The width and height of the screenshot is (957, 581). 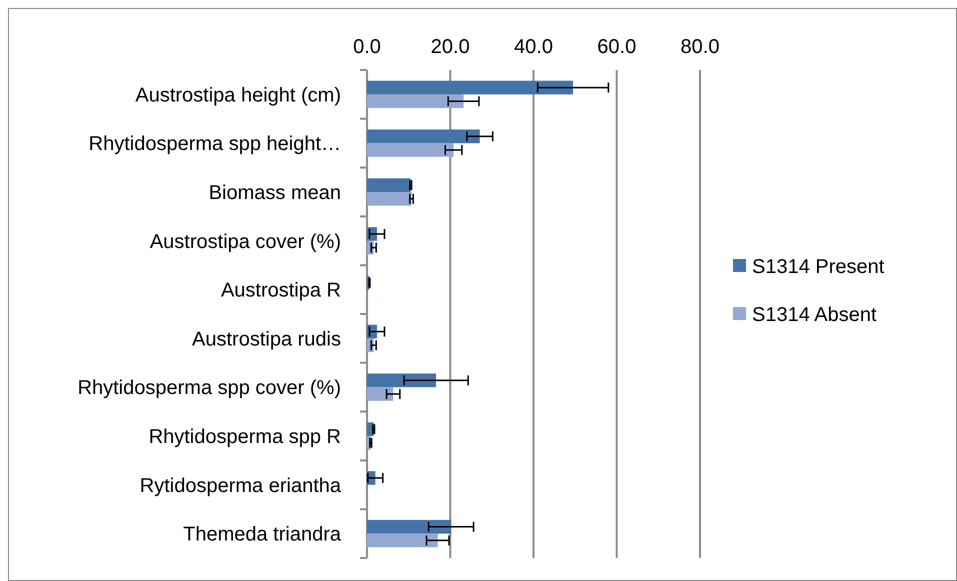 What do you see at coordinates (700, 47) in the screenshot?
I see `x-tick-label: 80.0` at bounding box center [700, 47].